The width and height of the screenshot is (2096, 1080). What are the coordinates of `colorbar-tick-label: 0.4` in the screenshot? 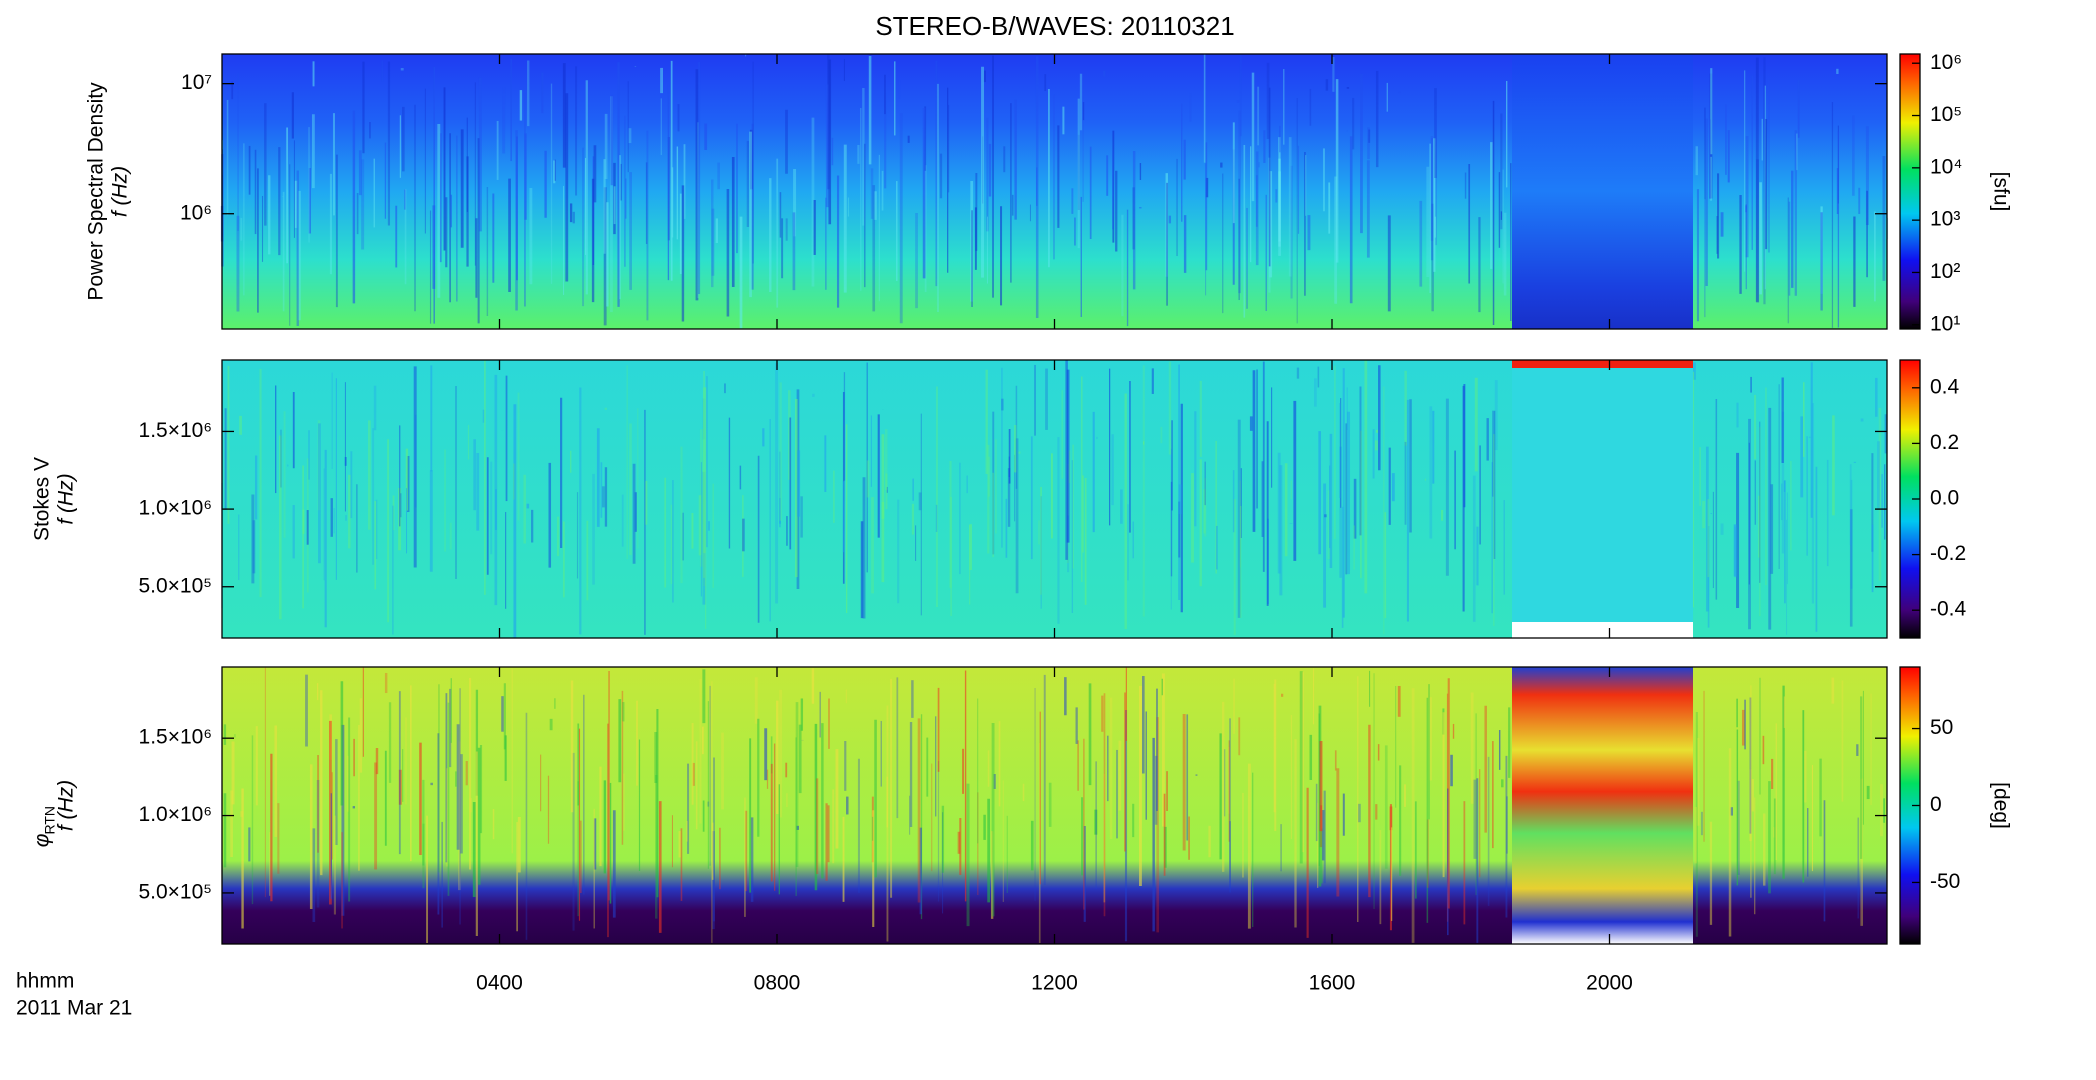 It's located at (1945, 386).